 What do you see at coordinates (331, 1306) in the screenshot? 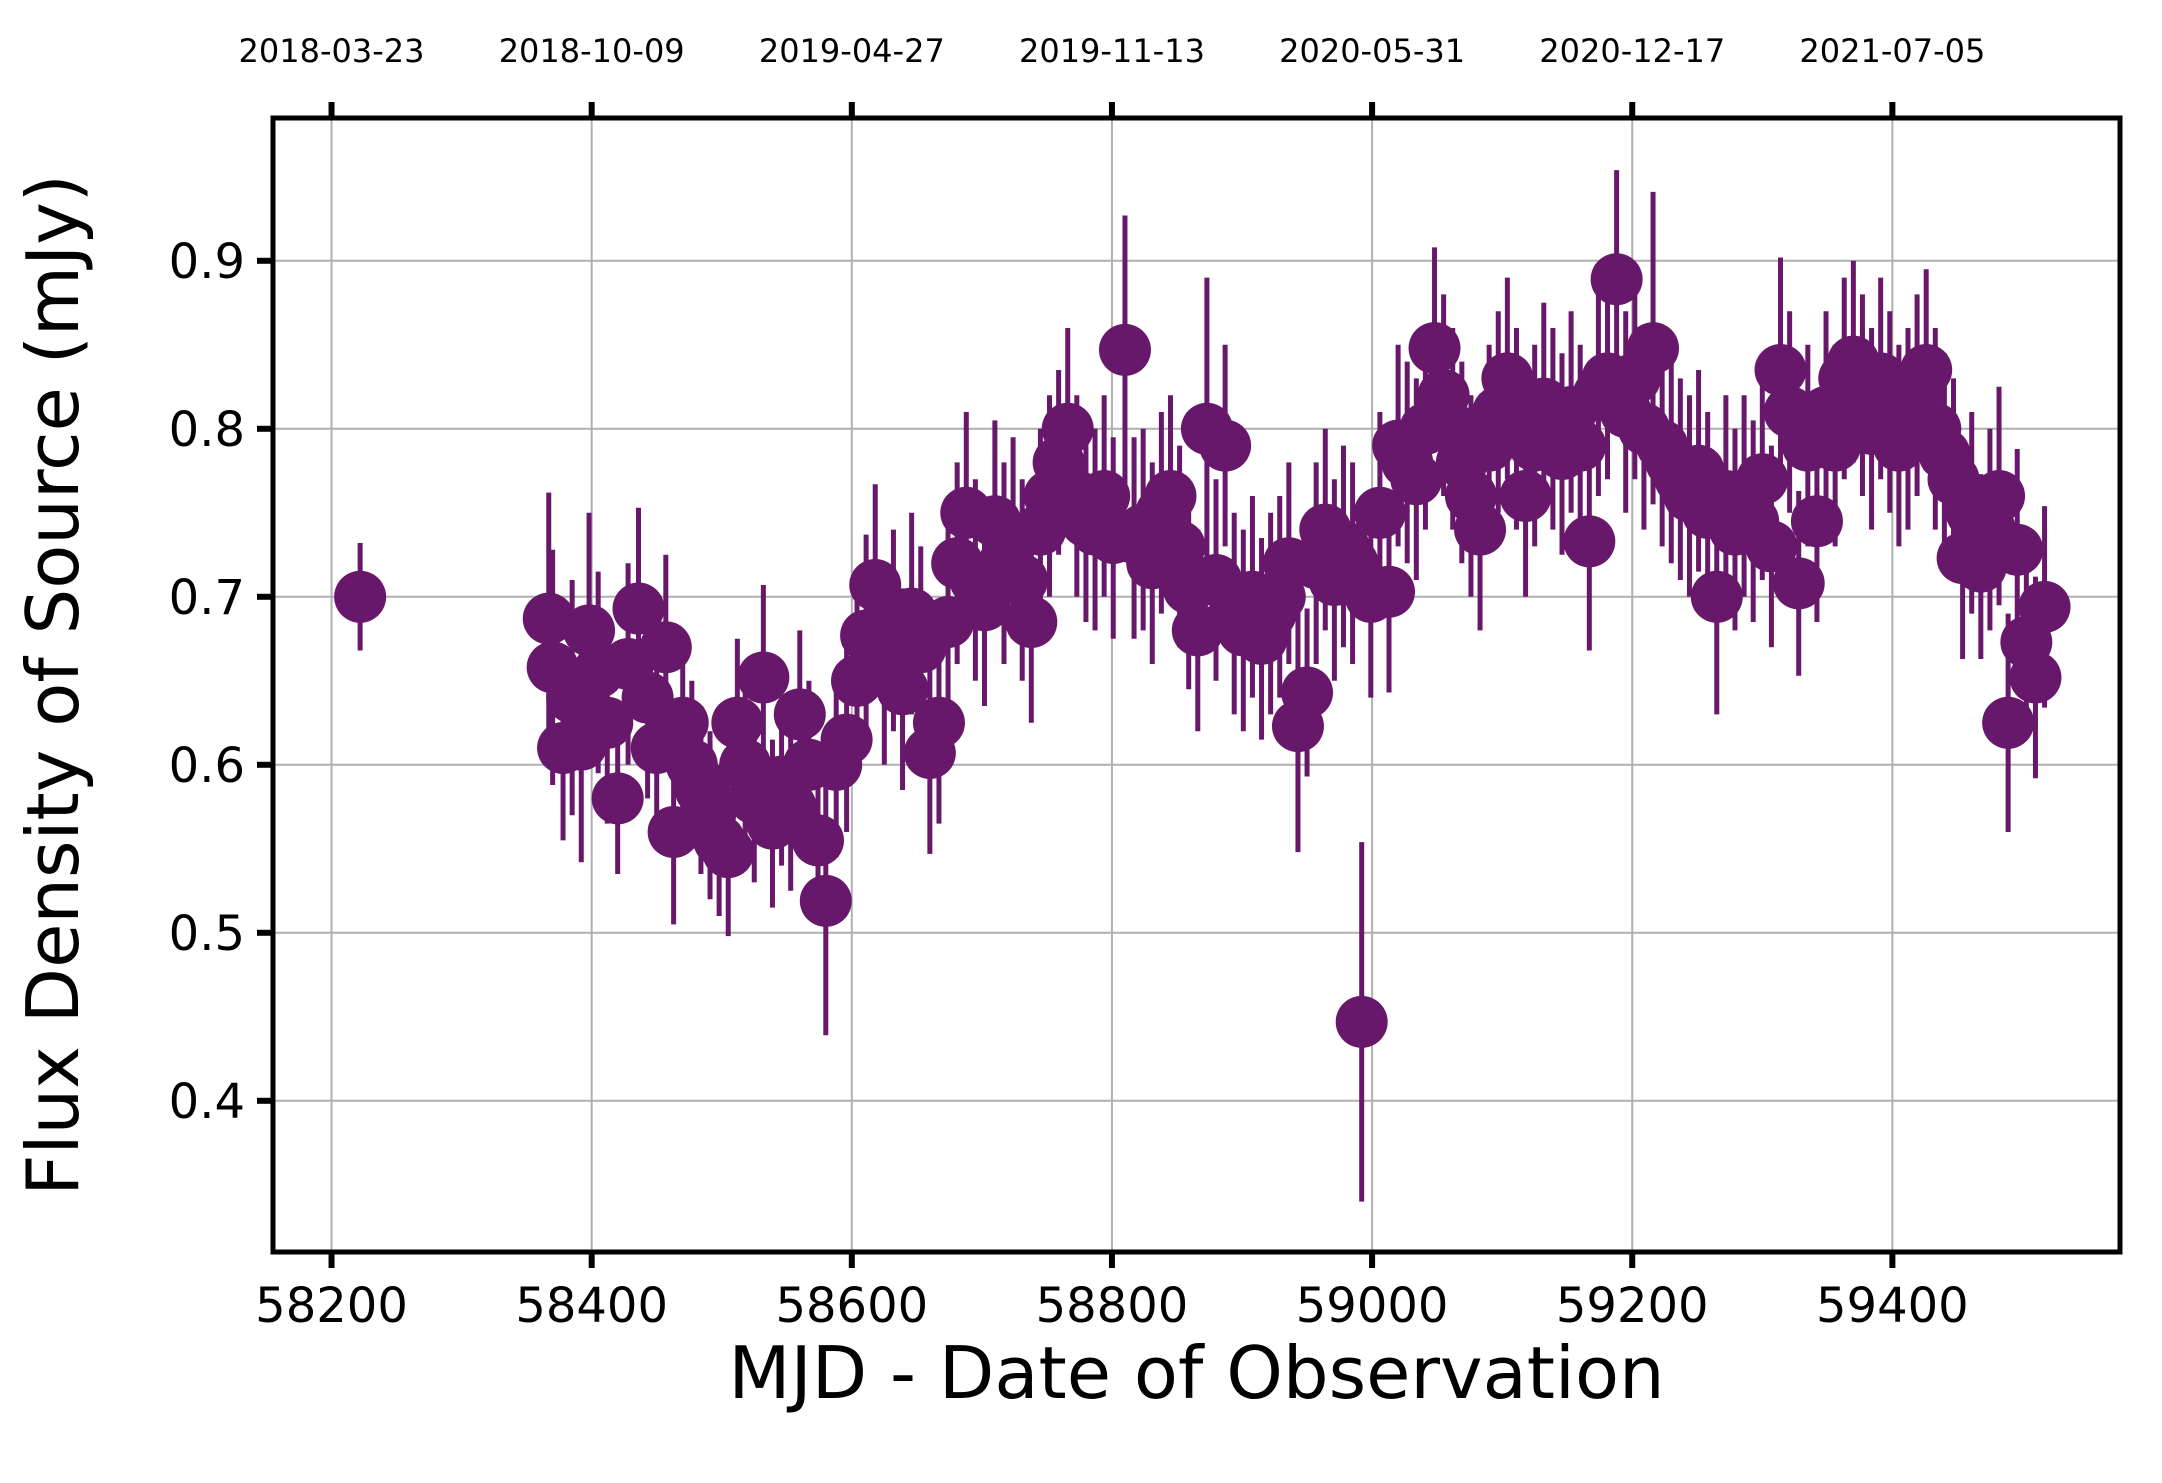
I see `x-tick-label-0: 58200` at bounding box center [331, 1306].